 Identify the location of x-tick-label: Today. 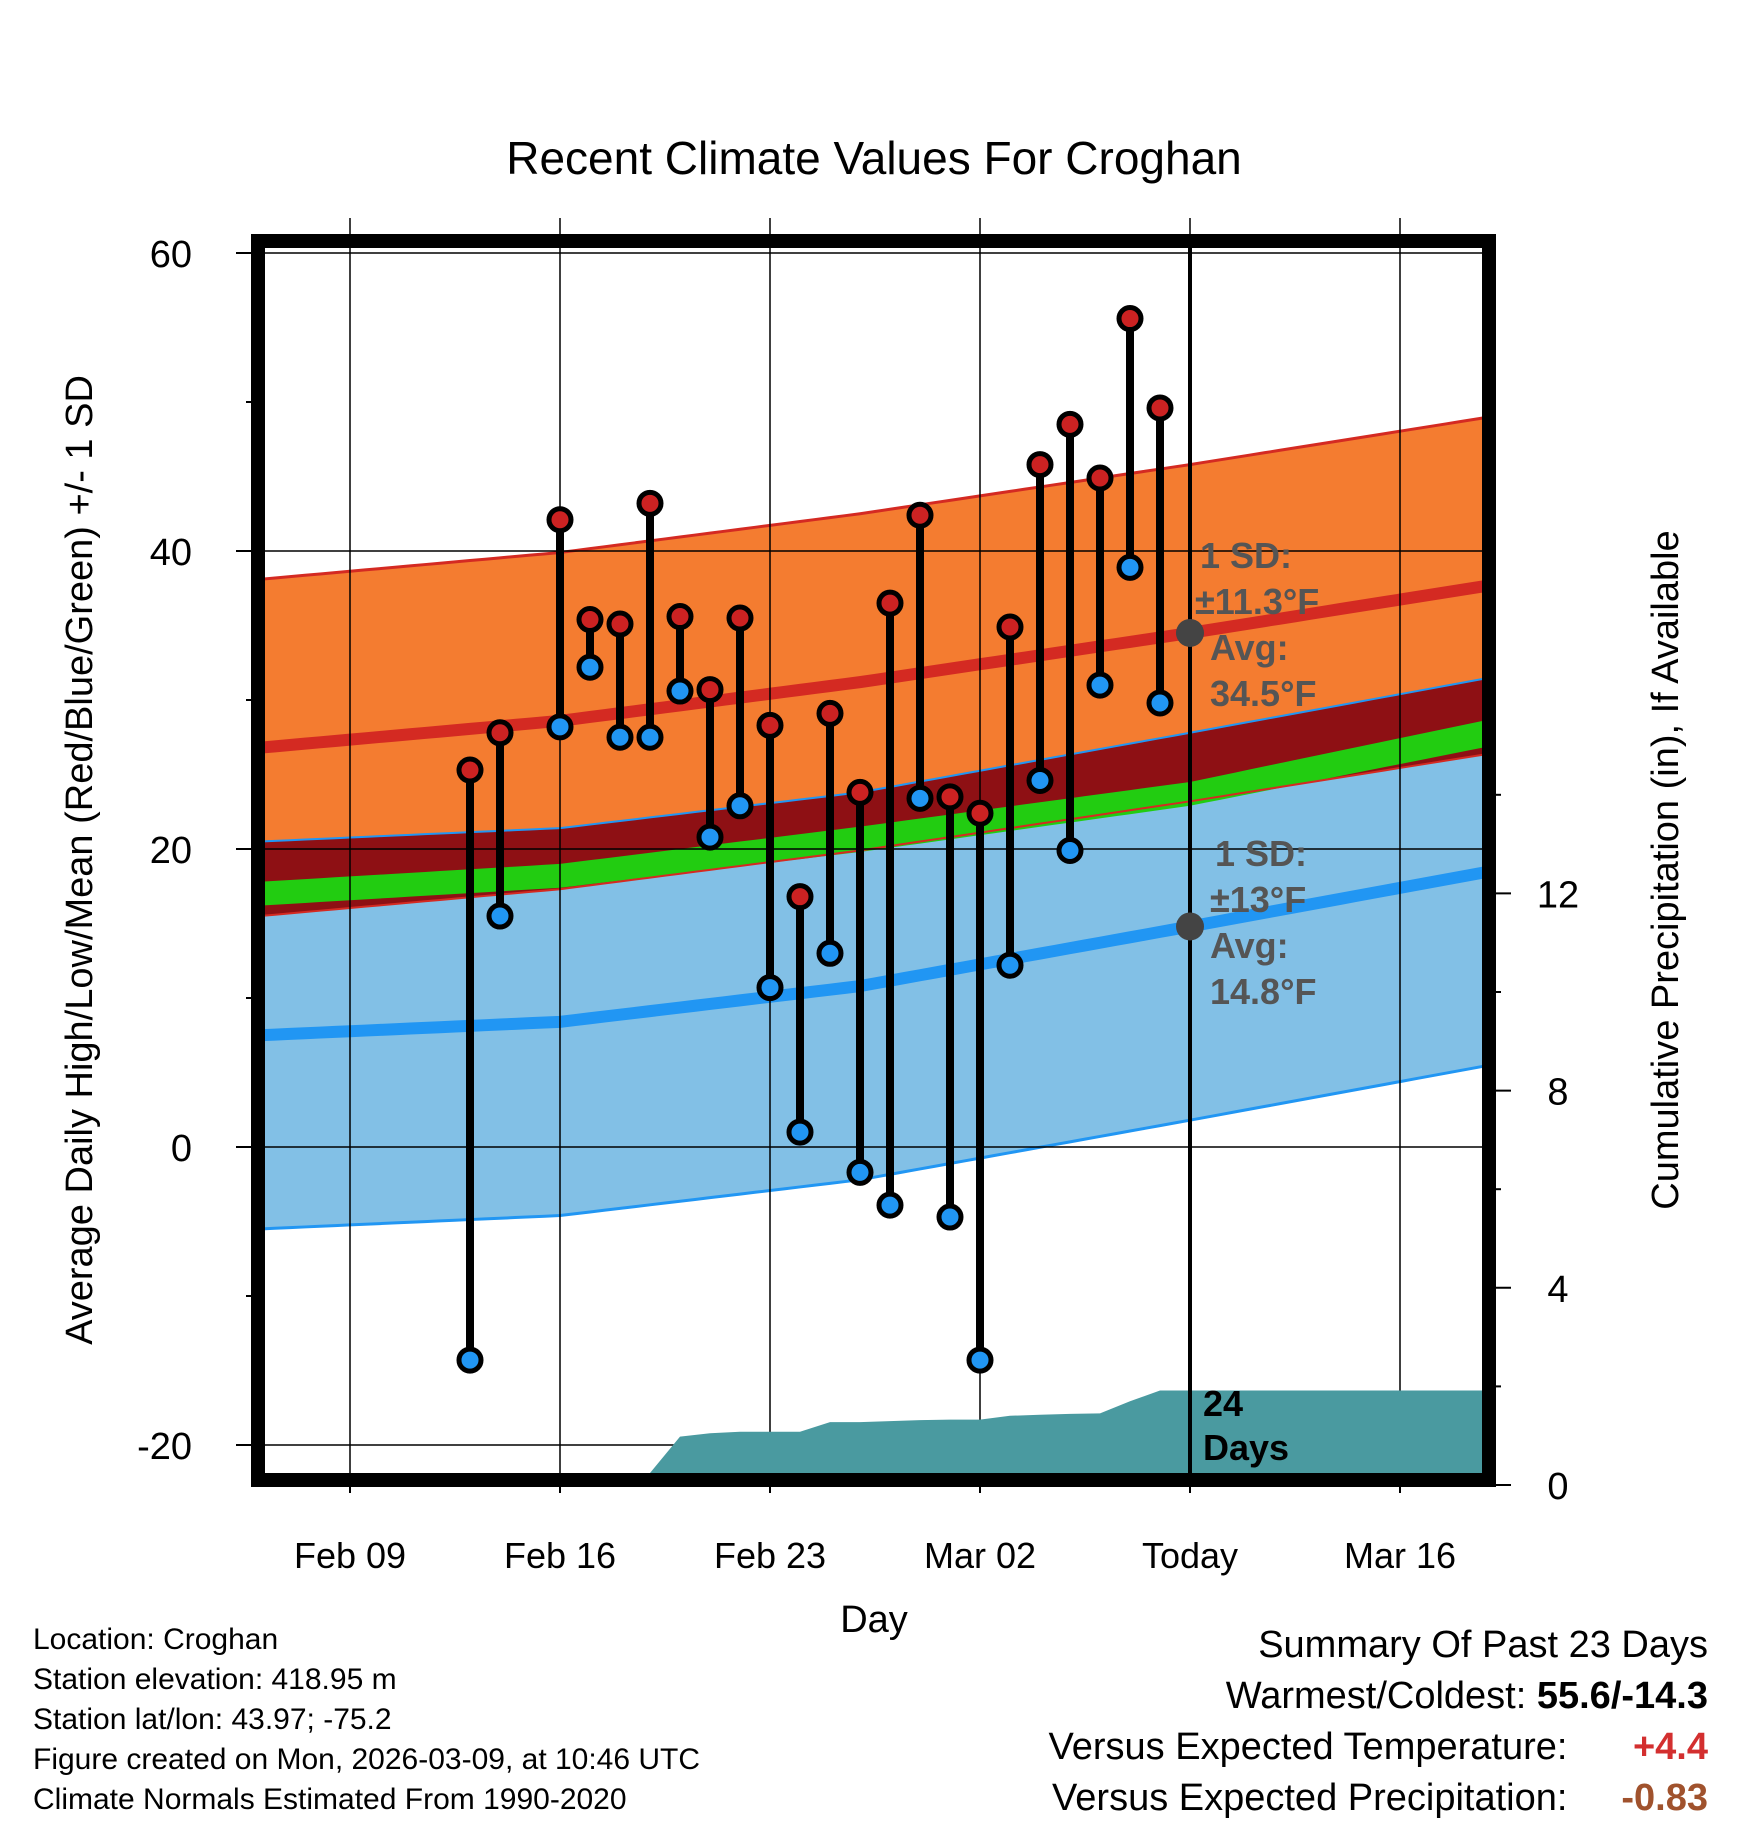
(1190, 1555).